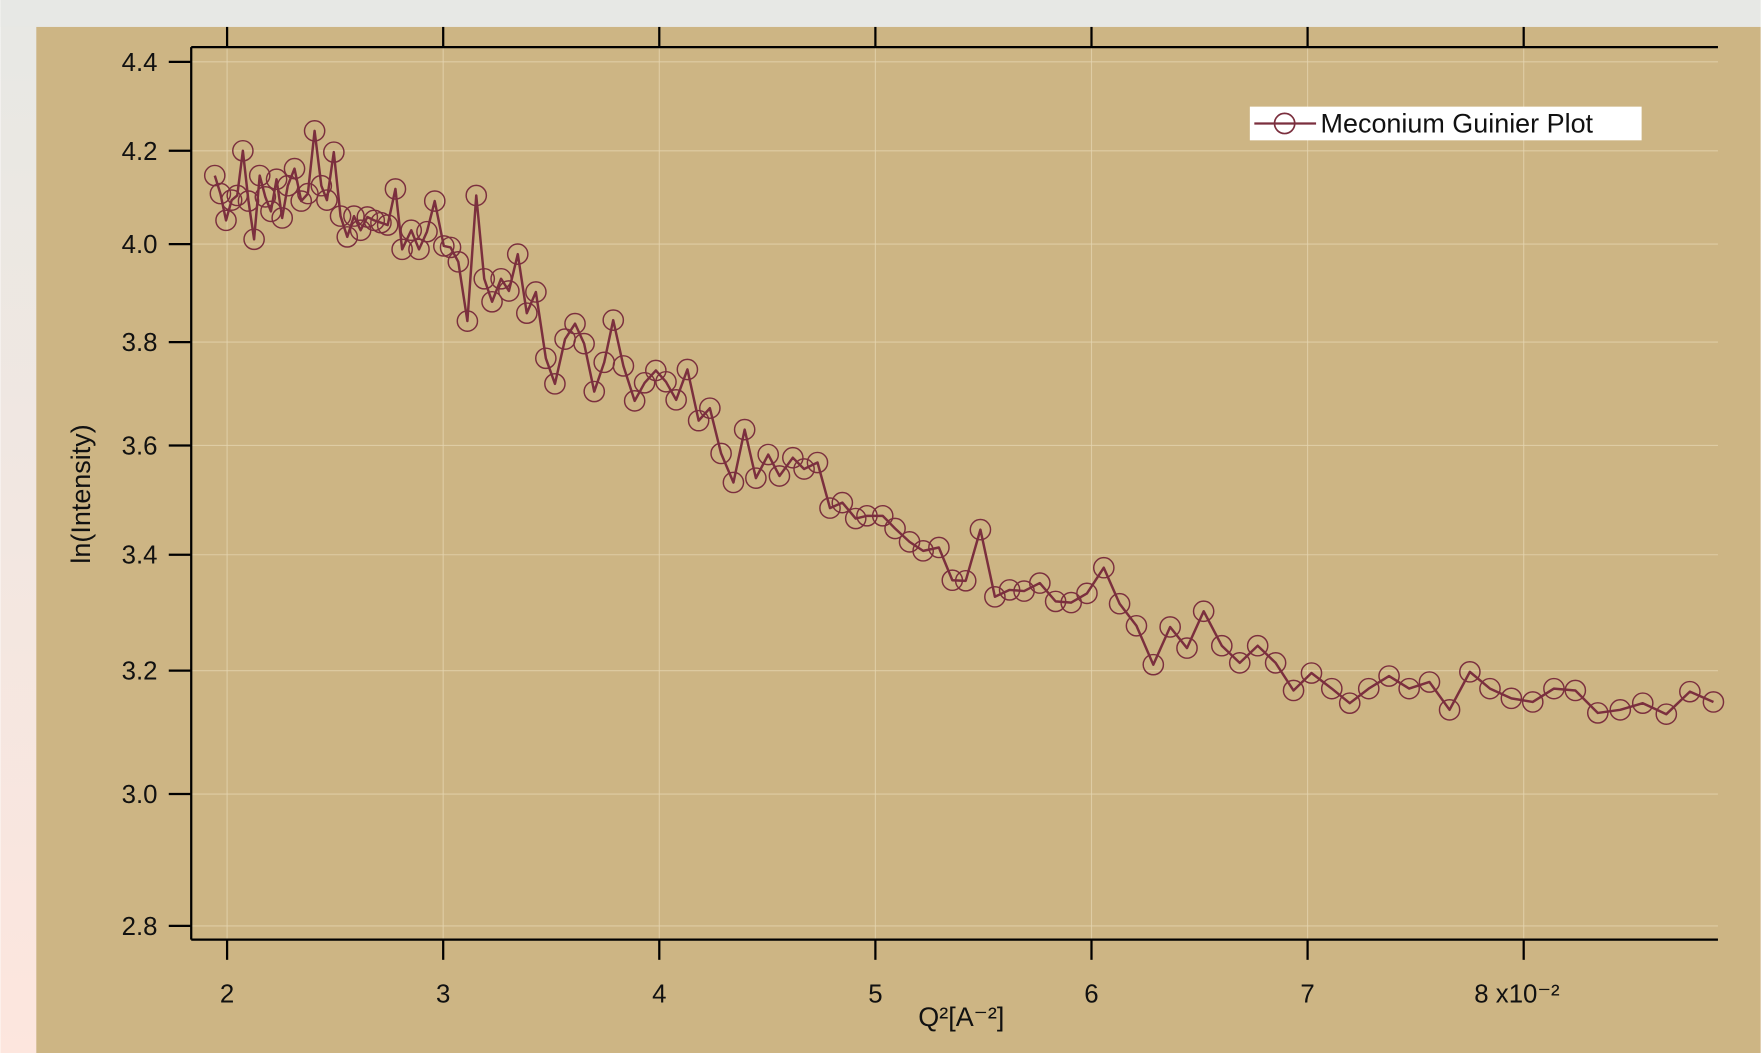 This screenshot has height=1053, width=1761. I want to click on x-tick-label: 8 x10⁻², so click(1517, 994).